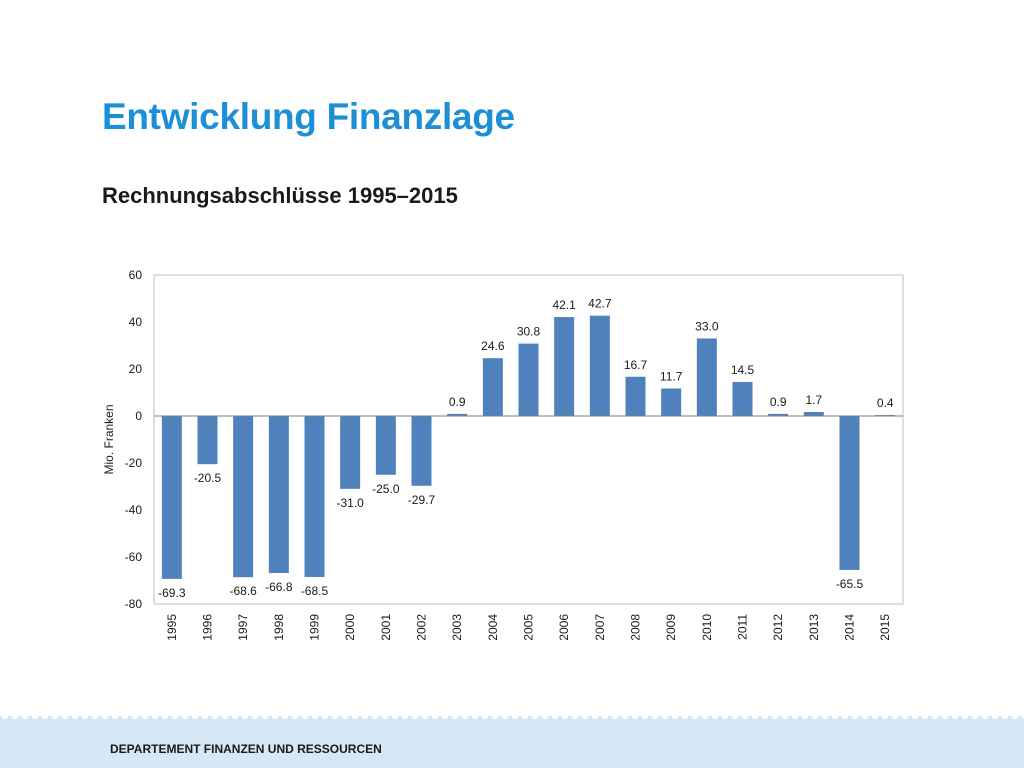 This screenshot has height=768, width=1024. What do you see at coordinates (778, 402) in the screenshot?
I see `data-label-2012: 0.9` at bounding box center [778, 402].